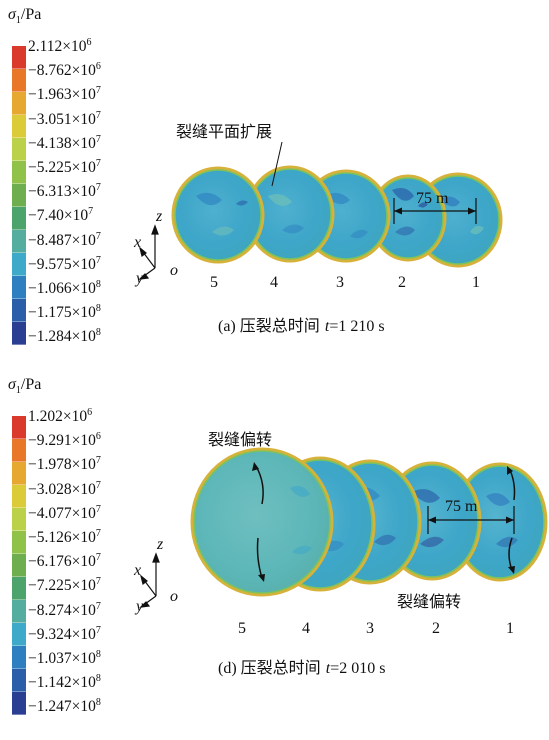 This screenshot has width=549, height=740. I want to click on annotation-fracture-deflection-right: 裂缝偏转, so click(429, 601).